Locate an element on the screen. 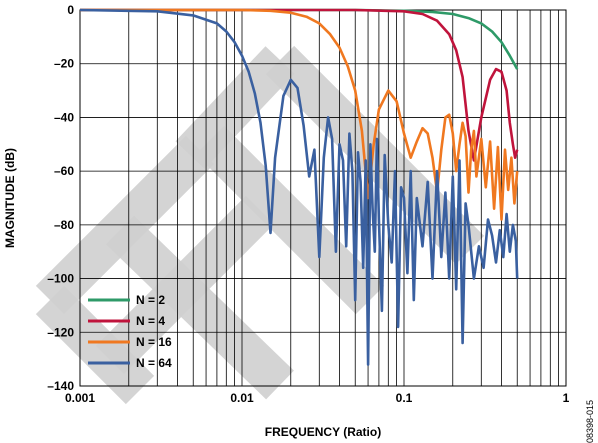  legend-label-2: N = 4 is located at coordinates (150, 321).